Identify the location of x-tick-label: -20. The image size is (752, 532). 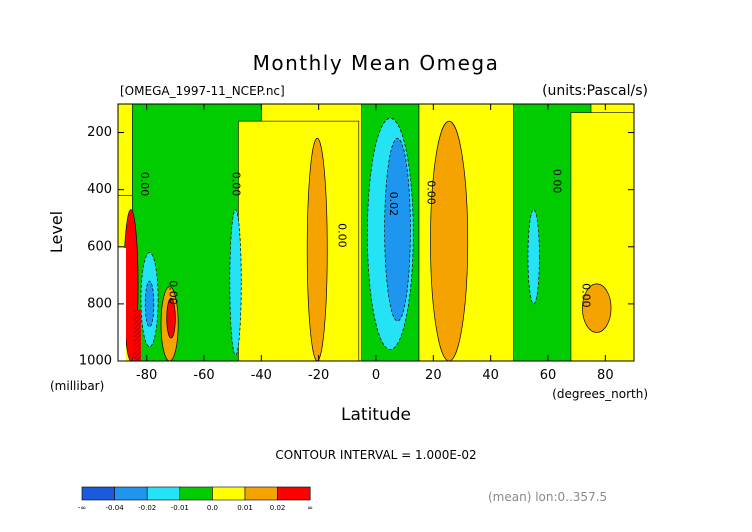
(318, 375).